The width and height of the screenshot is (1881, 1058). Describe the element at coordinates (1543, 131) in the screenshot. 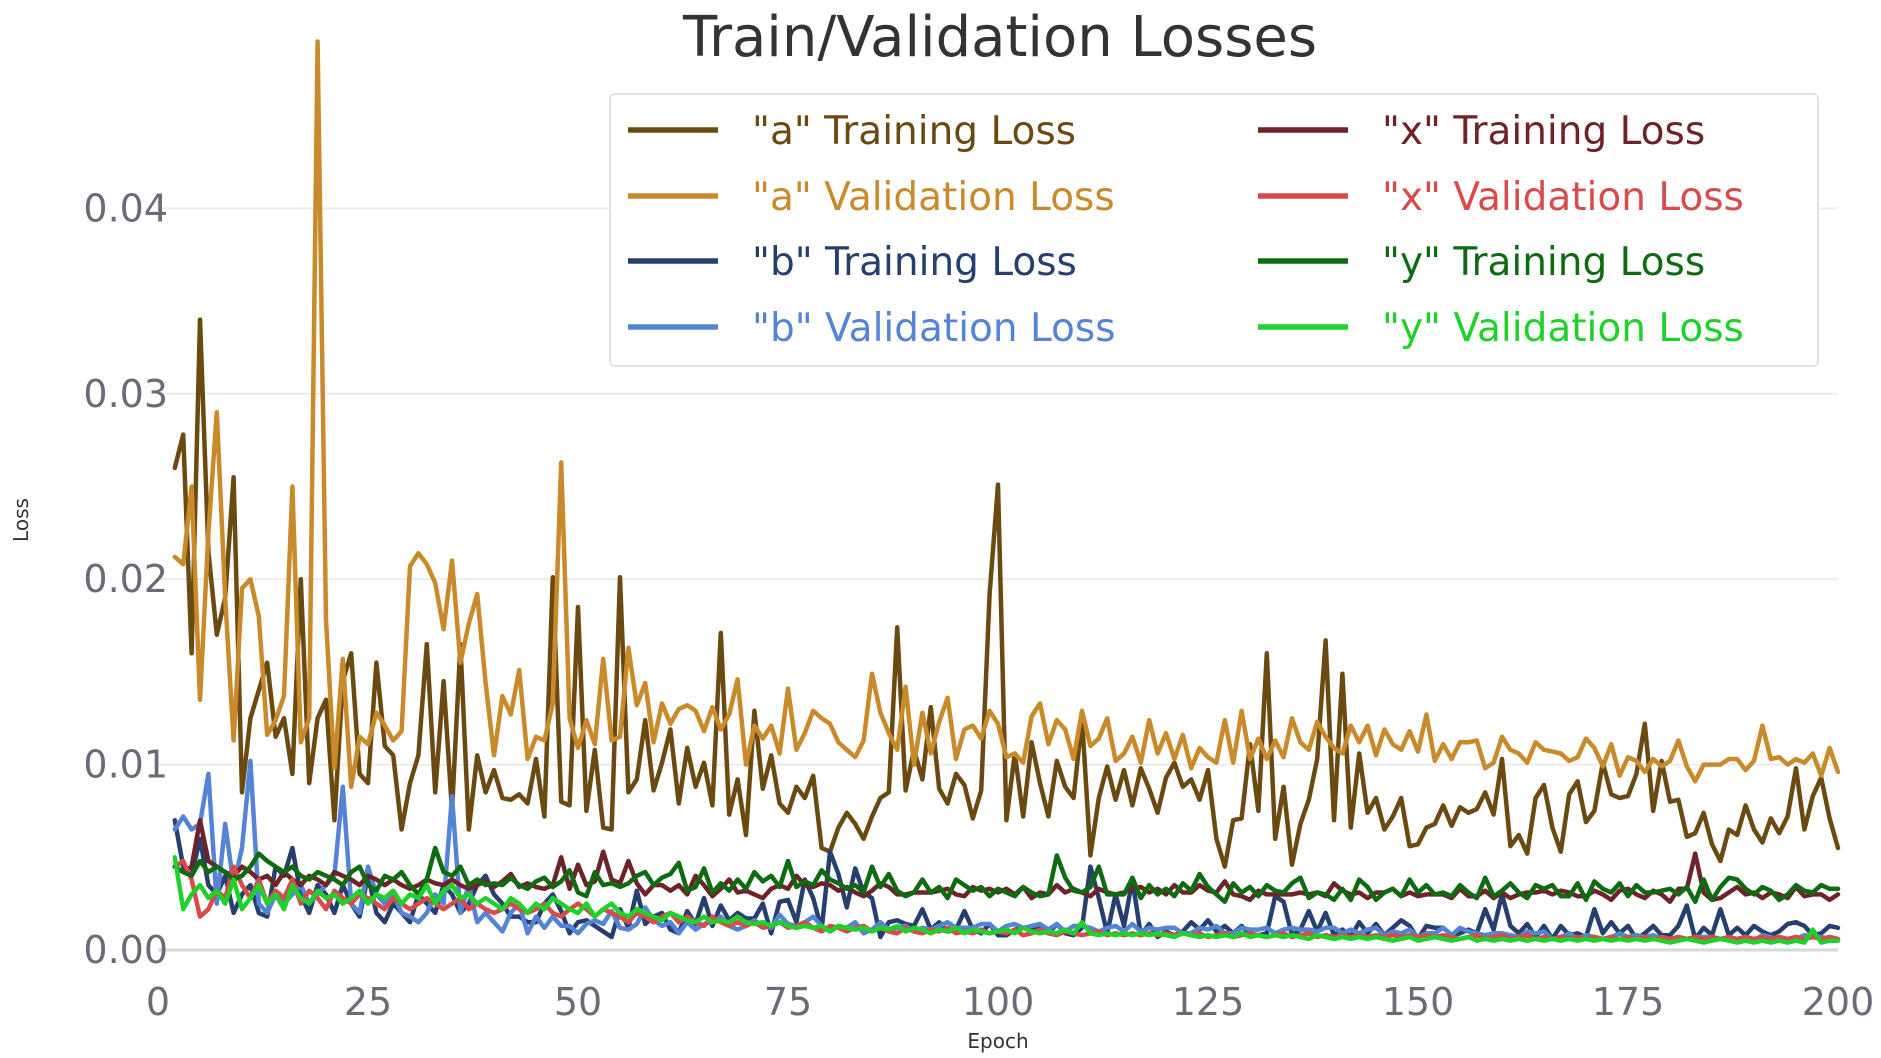

I see `legend-label: "x" Training Loss` at that location.